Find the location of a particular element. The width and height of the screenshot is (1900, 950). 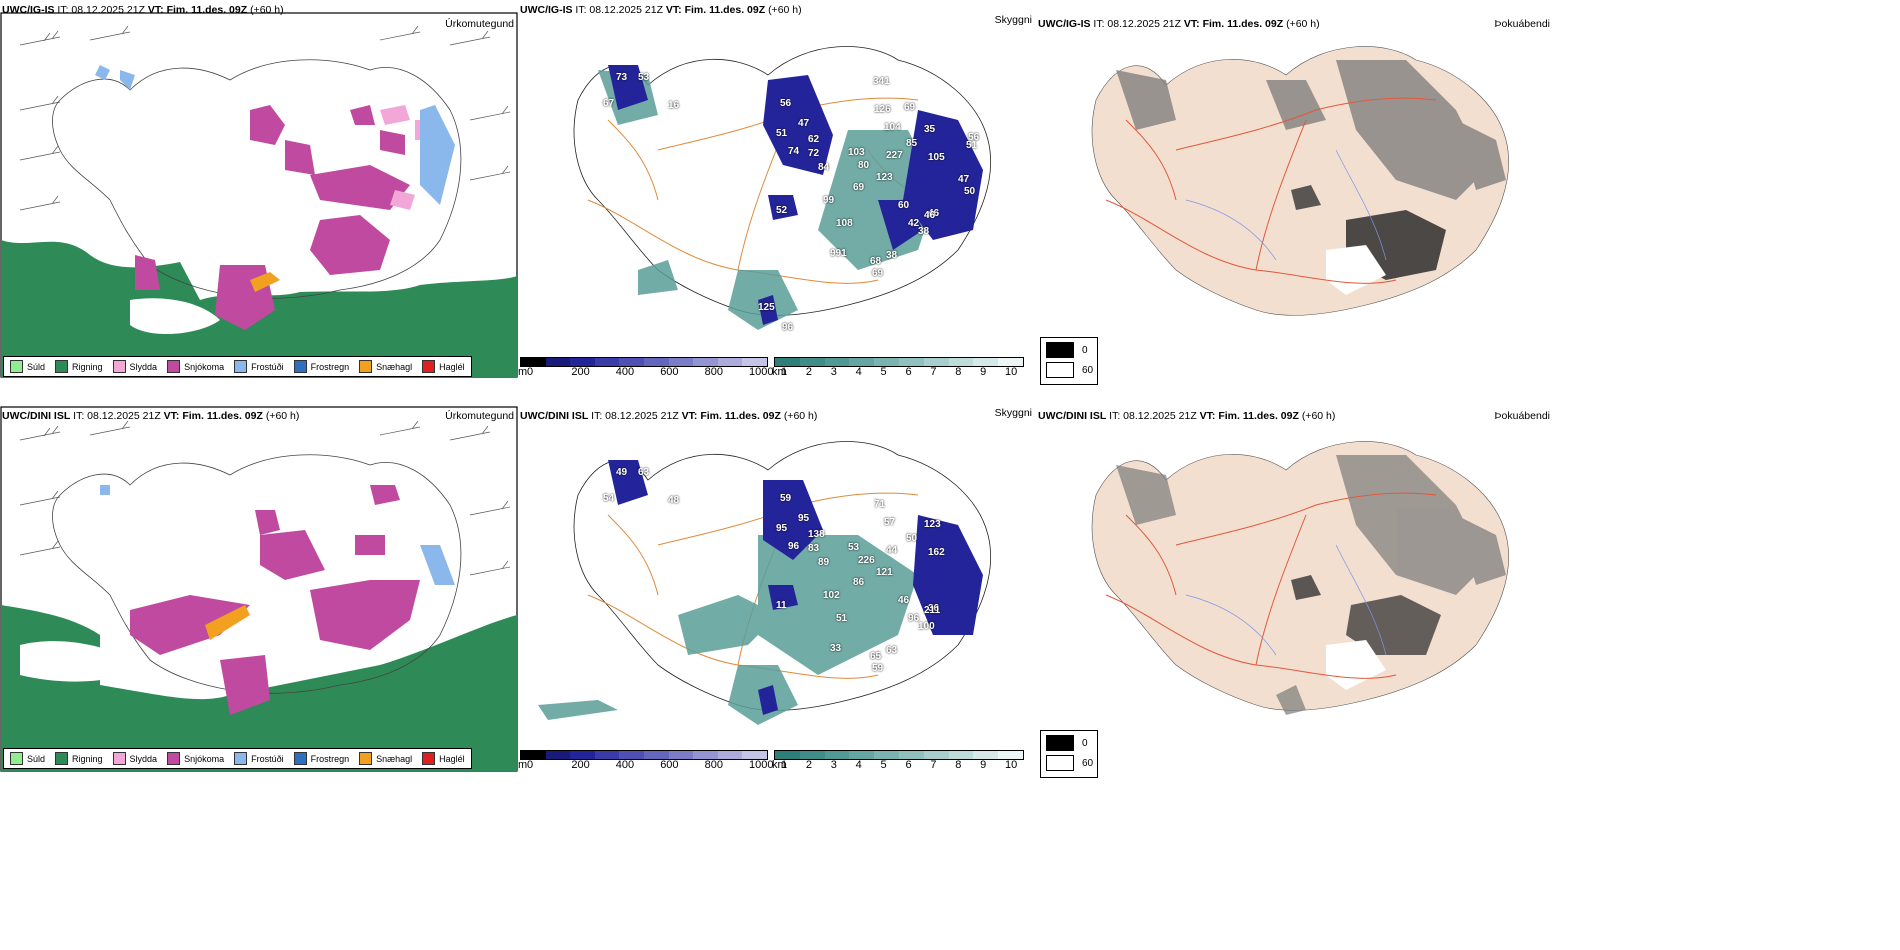

snowdepth-colorbar-tick: 0 is located at coordinates (530, 765).